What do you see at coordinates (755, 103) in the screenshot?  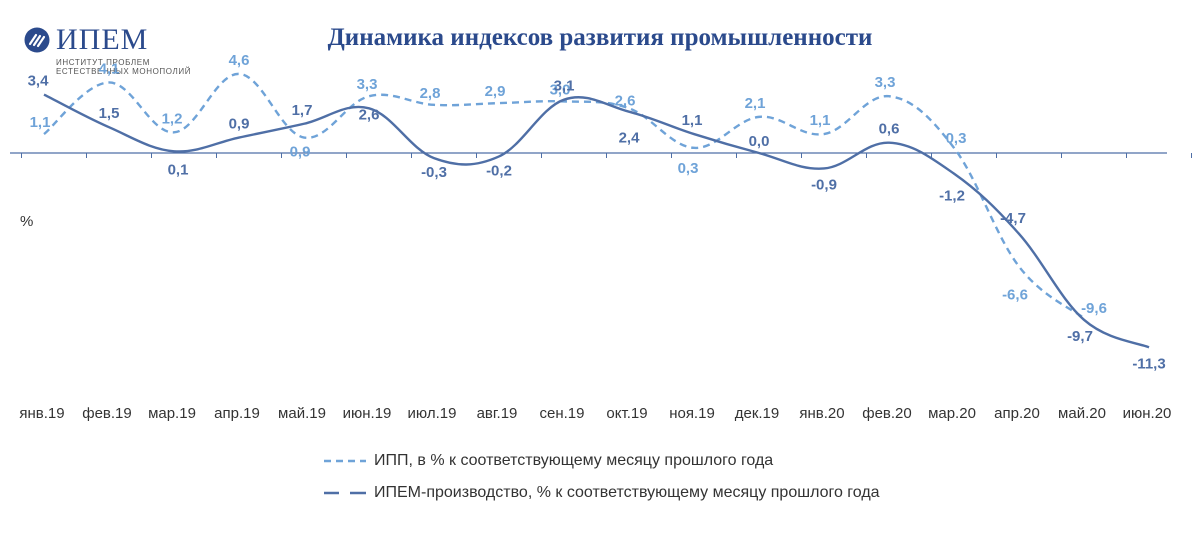 I see `data-label: 2,1` at bounding box center [755, 103].